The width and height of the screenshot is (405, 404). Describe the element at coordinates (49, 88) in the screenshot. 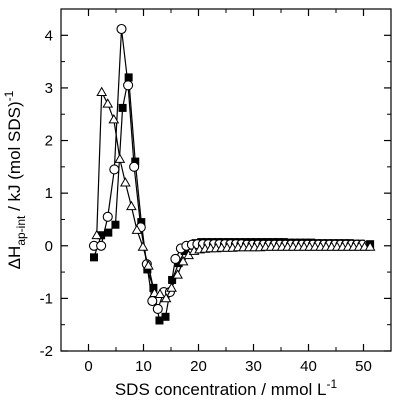

I see `y-tick-label: 3` at that location.